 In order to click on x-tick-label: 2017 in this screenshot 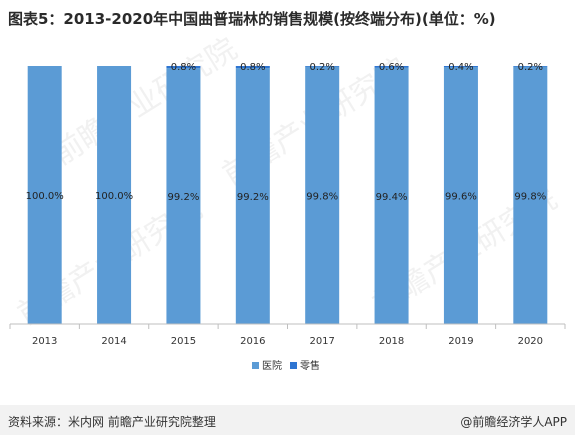, I will do `click(321, 341)`.